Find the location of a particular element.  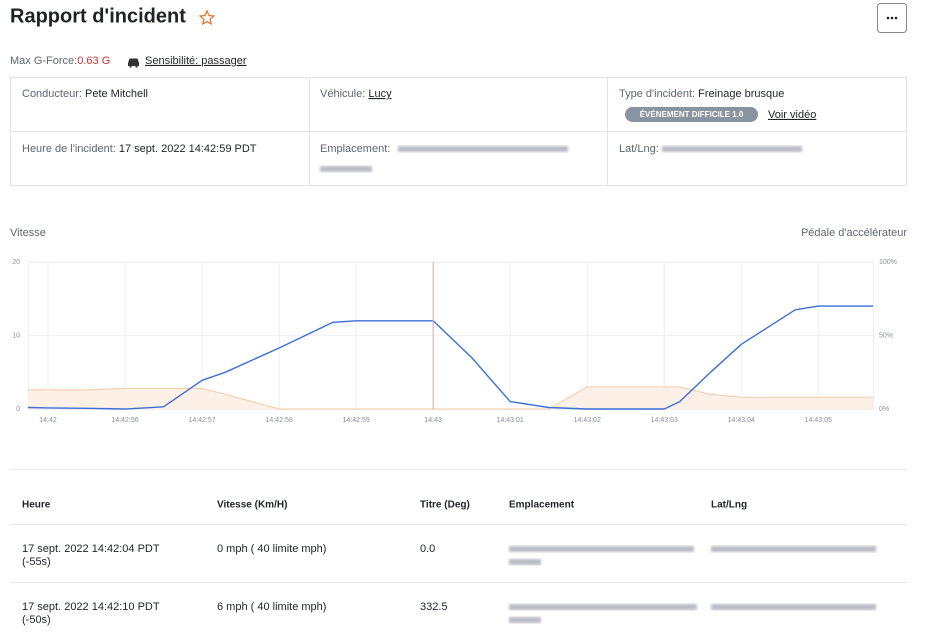

detail-value: Pete Mitchell is located at coordinates (116, 94).